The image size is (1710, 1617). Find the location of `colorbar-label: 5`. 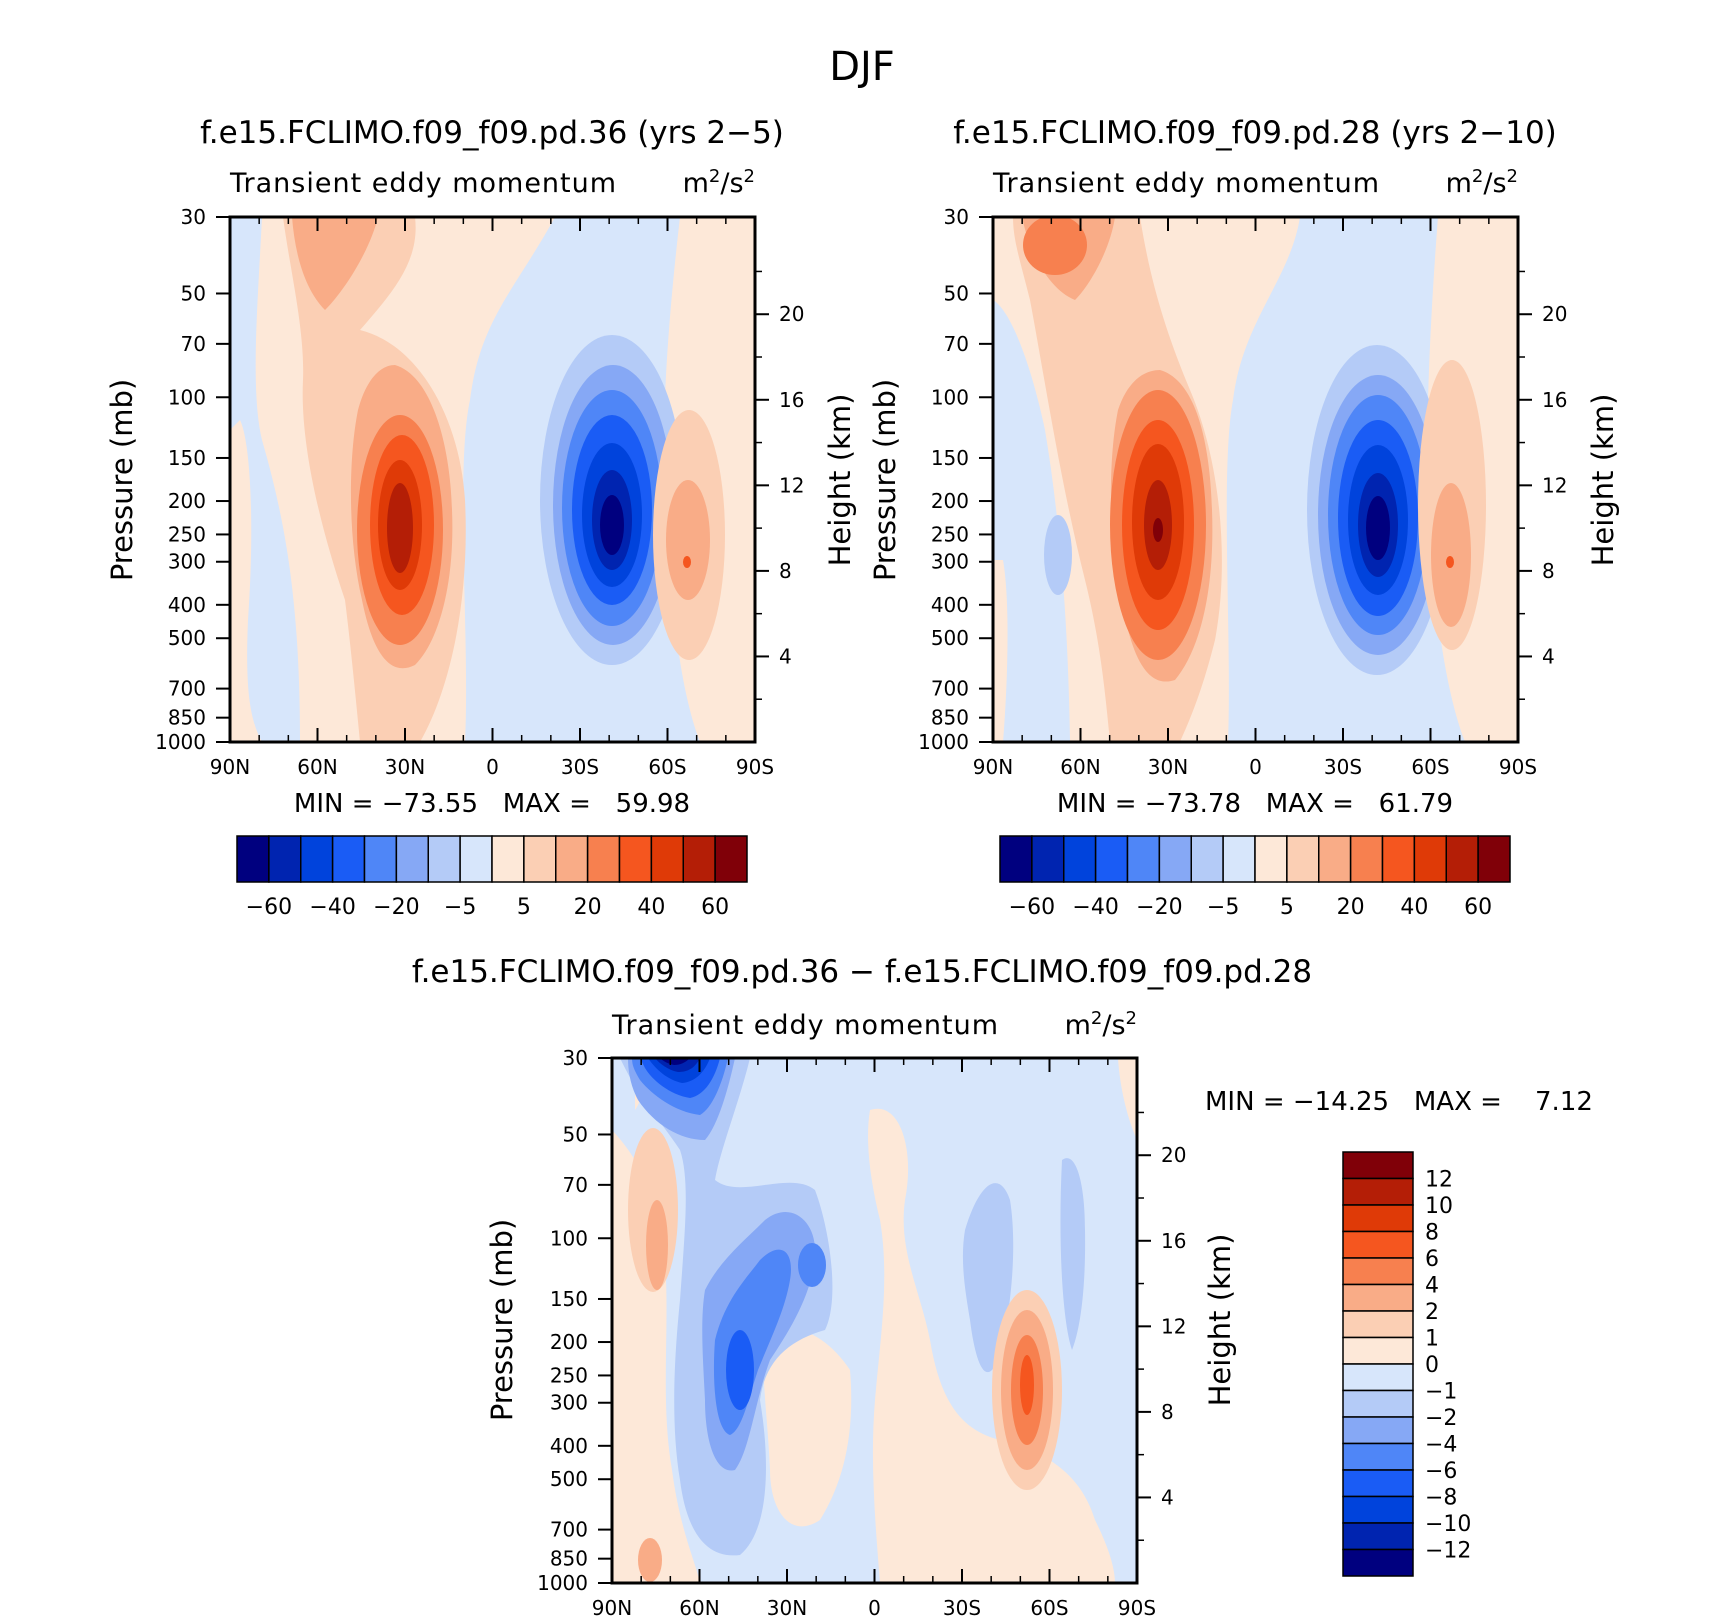

colorbar-label: 5 is located at coordinates (524, 907).